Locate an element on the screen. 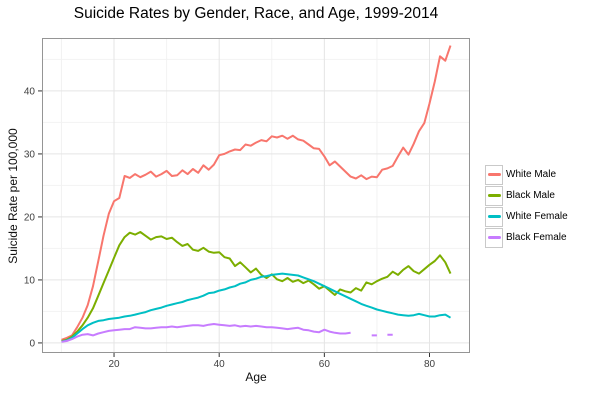 Image resolution: width=600 pixels, height=400 pixels. x-tick-label-80: 80 is located at coordinates (430, 364).